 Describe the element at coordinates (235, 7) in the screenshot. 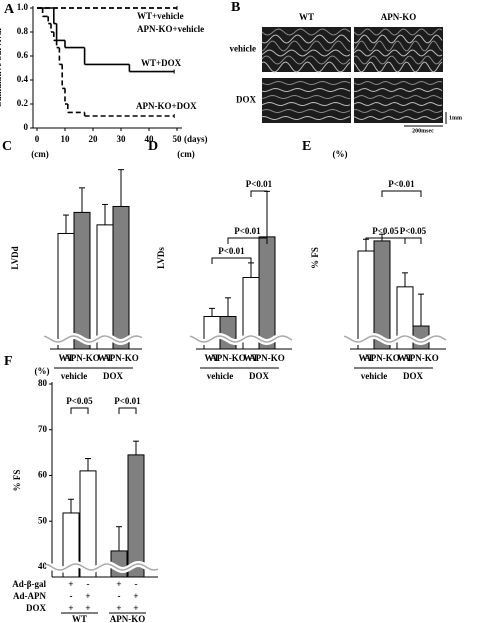

I see `panel-label: B` at that location.